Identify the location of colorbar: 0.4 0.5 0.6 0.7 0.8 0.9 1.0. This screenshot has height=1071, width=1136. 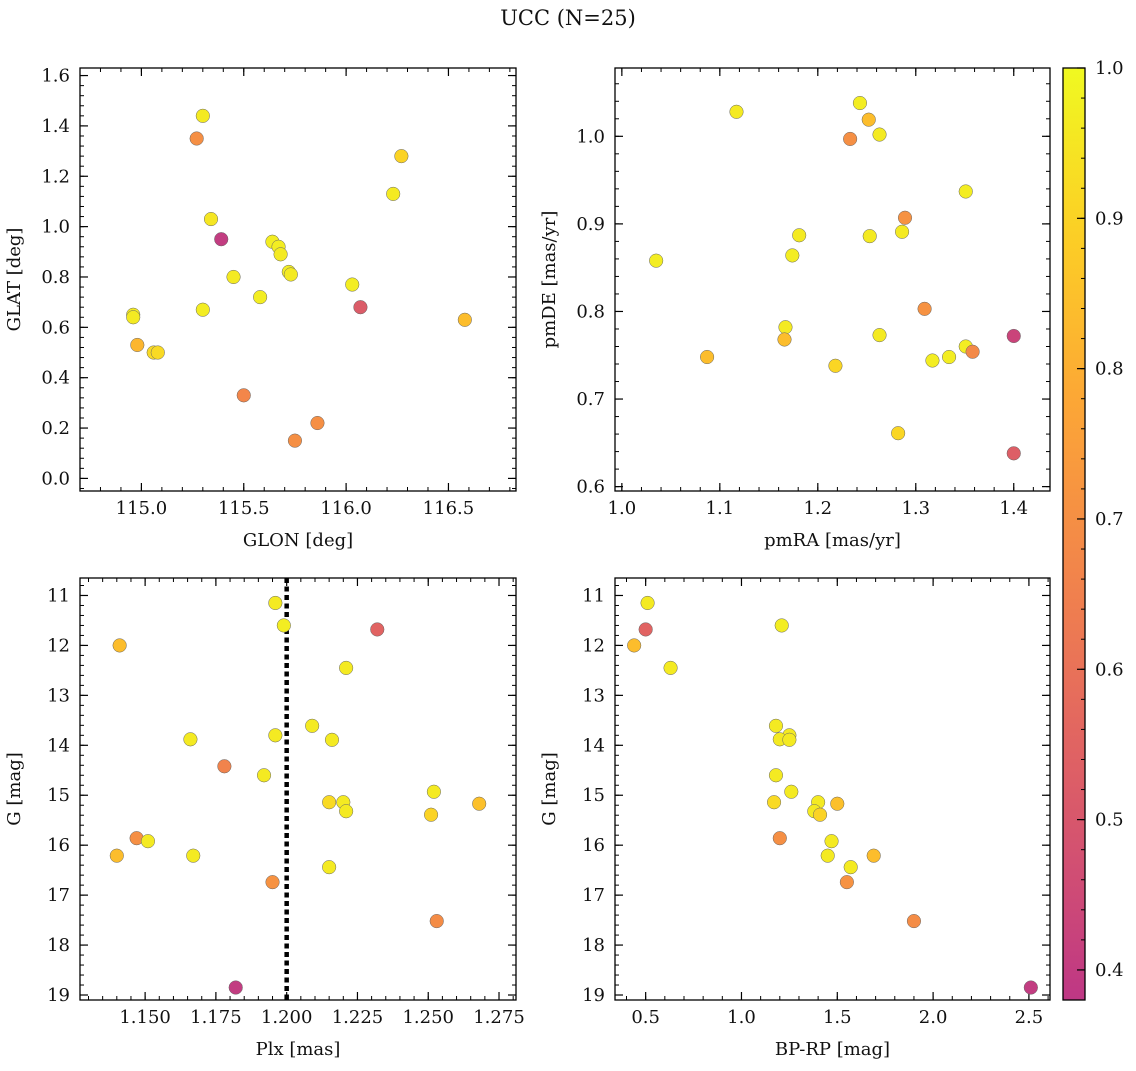
(1093, 529).